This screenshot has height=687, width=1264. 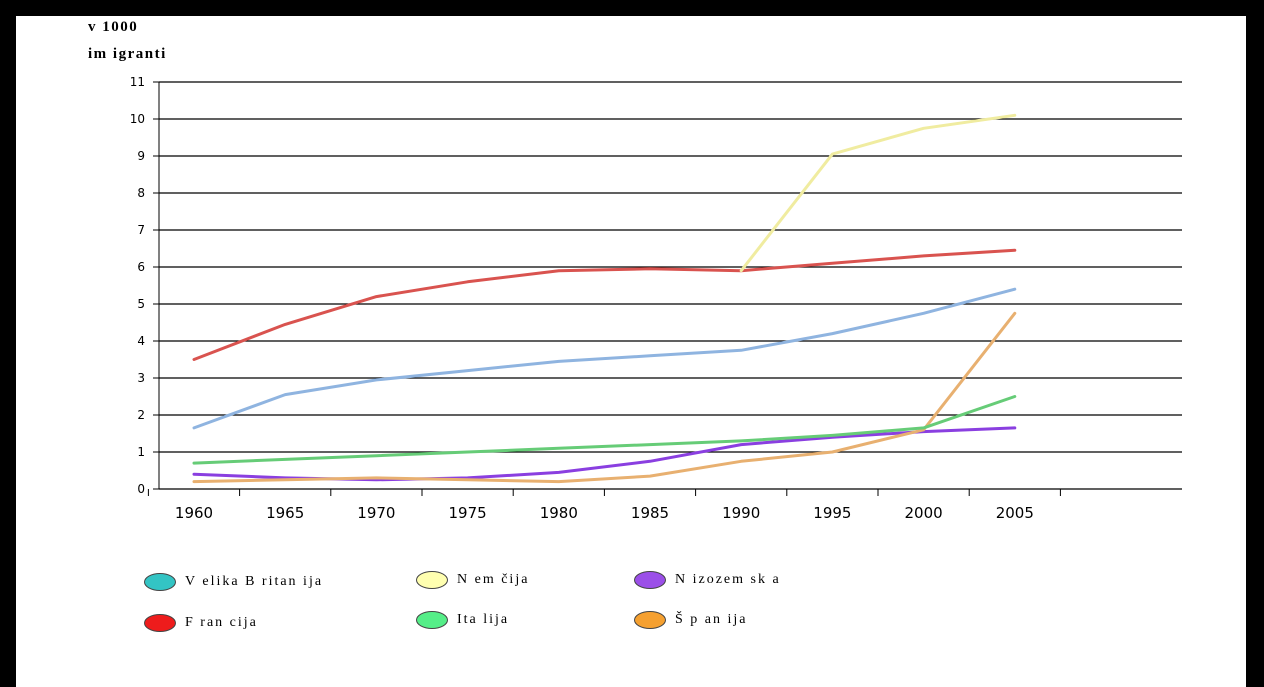 What do you see at coordinates (141, 193) in the screenshot?
I see `y-tick-label-8: 8` at bounding box center [141, 193].